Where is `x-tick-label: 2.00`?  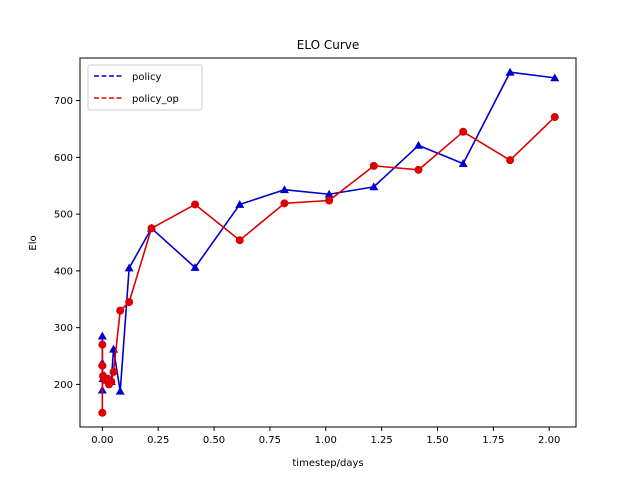
x-tick-label: 2.00 is located at coordinates (549, 440).